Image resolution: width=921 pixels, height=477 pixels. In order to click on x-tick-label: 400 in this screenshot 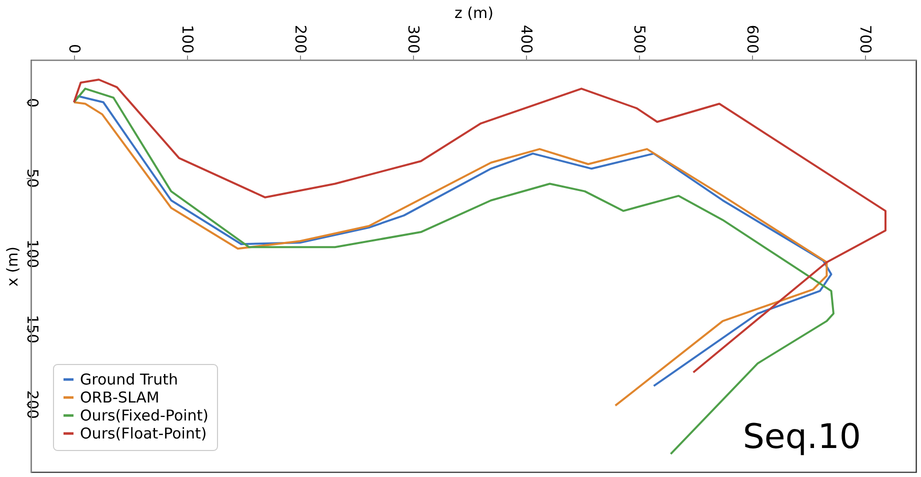, I will do `click(527, 39)`.